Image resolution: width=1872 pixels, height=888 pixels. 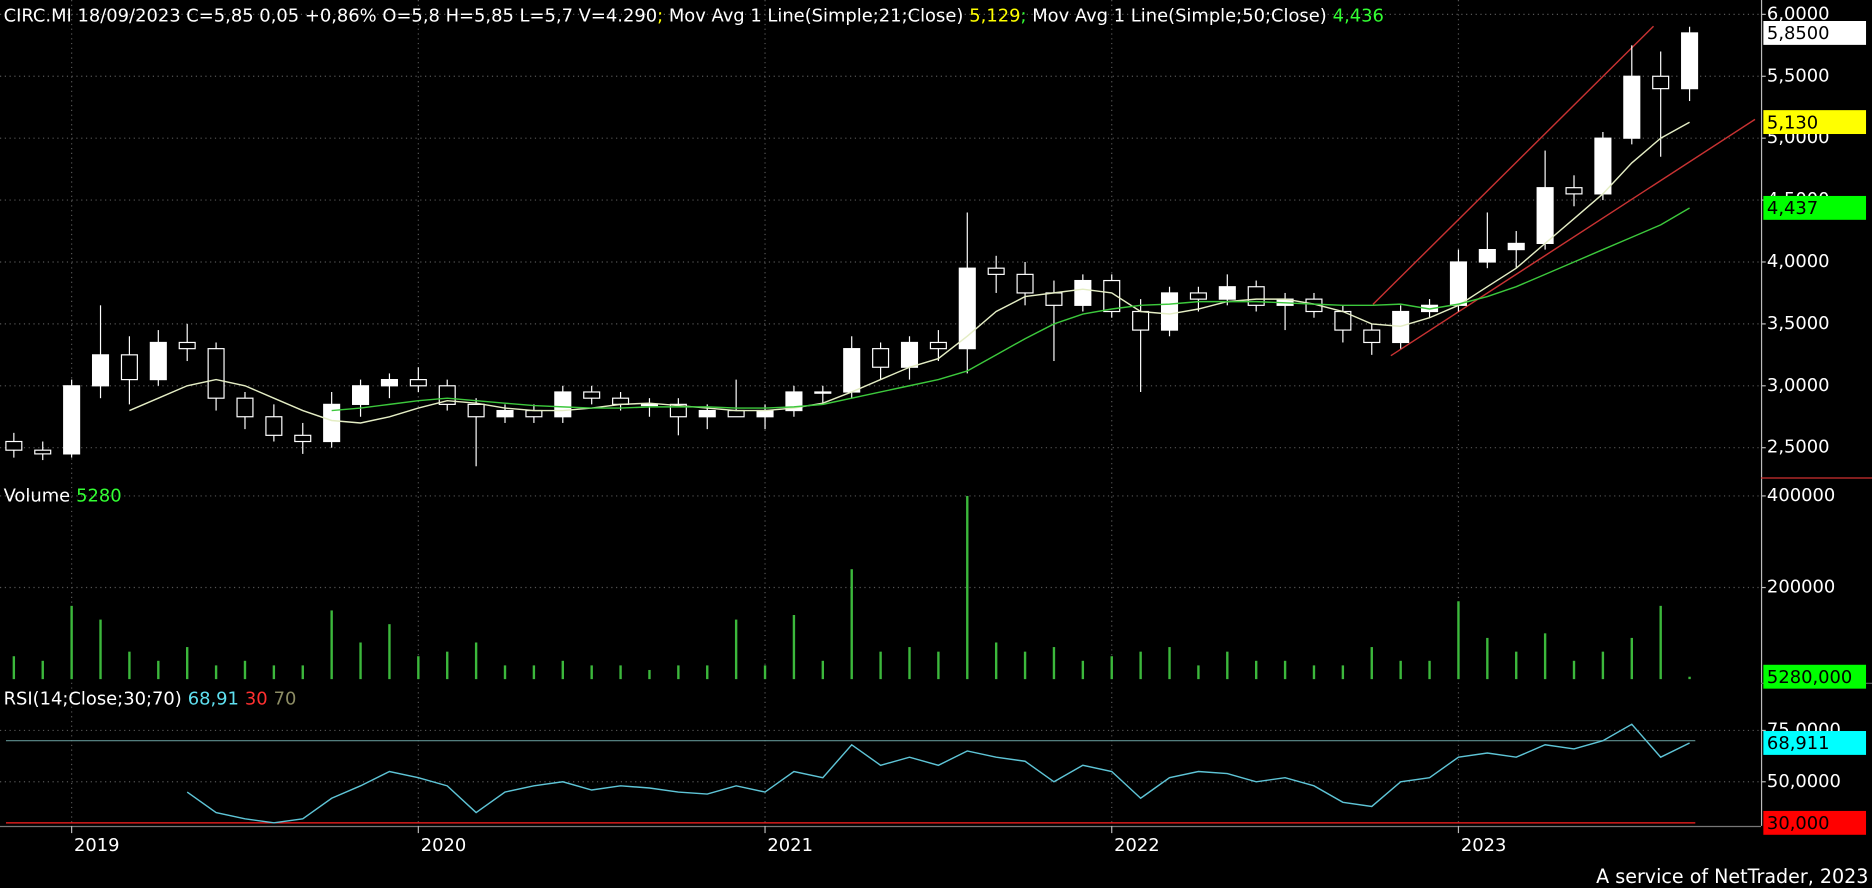 I want to click on title: Volume, so click(x=37, y=496).